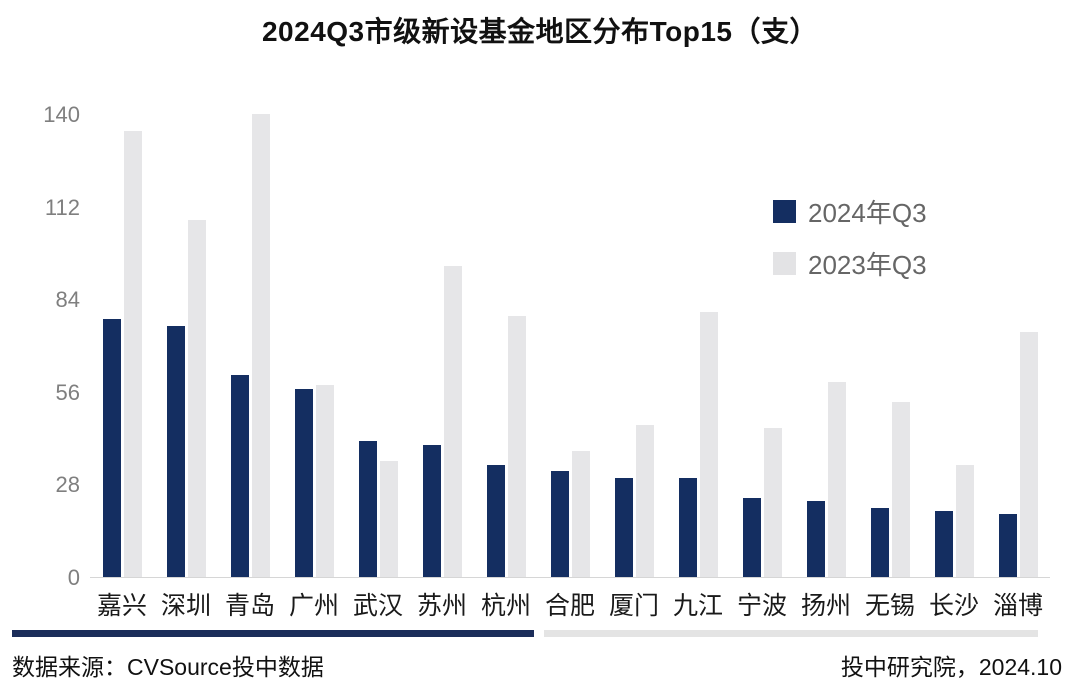 This screenshot has width=1080, height=686. I want to click on bar-group-无锡: 无锡, so click(890, 367).